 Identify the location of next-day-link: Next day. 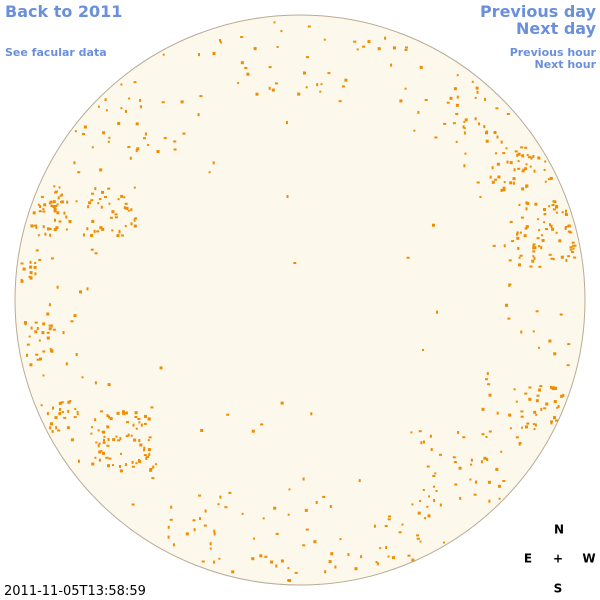
(556, 28).